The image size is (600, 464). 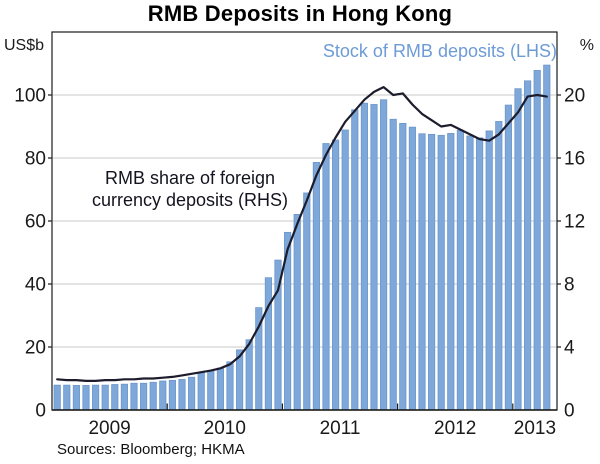 What do you see at coordinates (30, 96) in the screenshot?
I see `y-axis-label-left: 100` at bounding box center [30, 96].